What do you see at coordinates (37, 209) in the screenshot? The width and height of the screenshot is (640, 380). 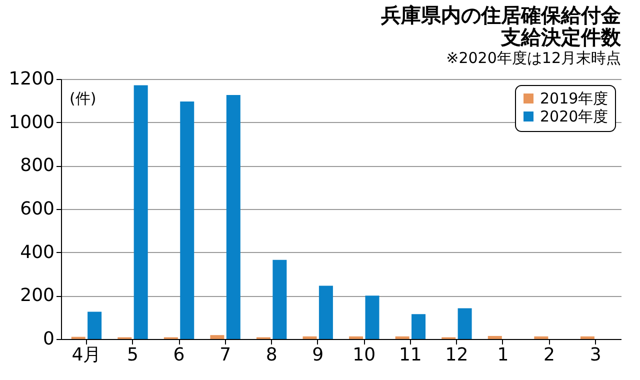 I see `y-tick-label: 600` at bounding box center [37, 209].